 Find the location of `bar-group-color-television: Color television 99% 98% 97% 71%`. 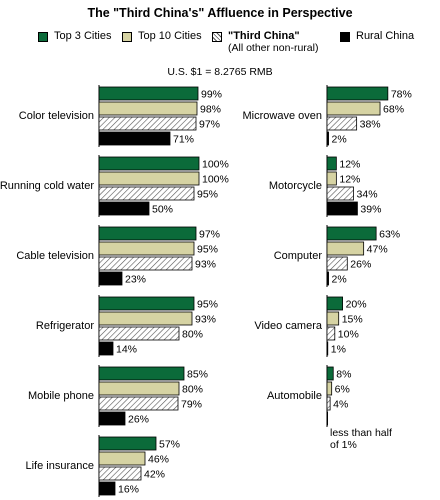

bar-group-color-television: Color television 99% 98% 97% 71% is located at coordinates (120, 116).